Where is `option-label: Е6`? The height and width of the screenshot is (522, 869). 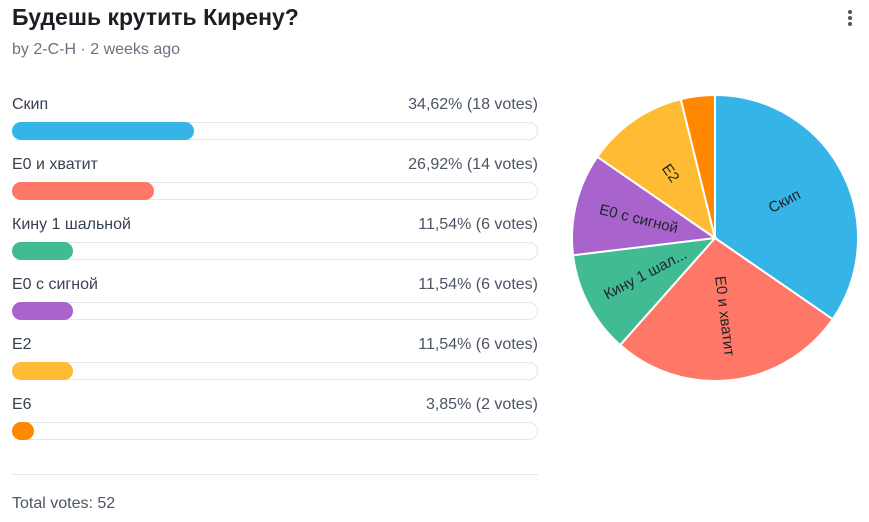 option-label: Е6 is located at coordinates (22, 404).